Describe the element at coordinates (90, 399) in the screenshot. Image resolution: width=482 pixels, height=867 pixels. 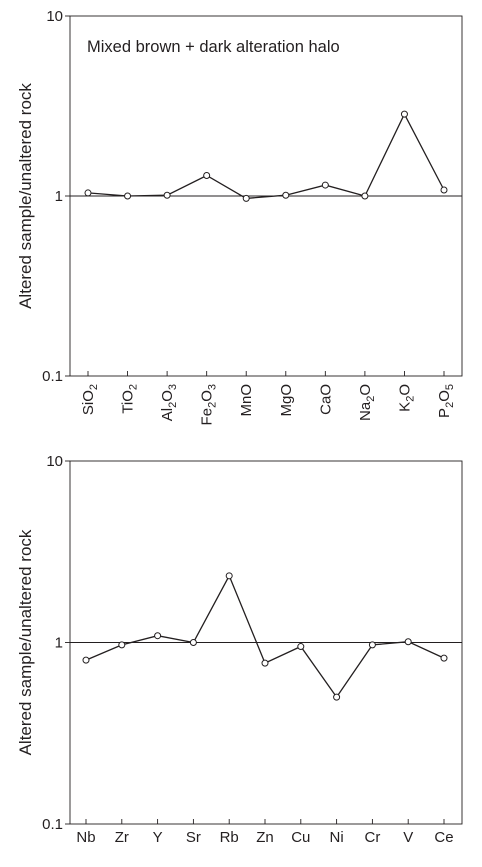
I see `x-tick-label: SiO2` at that location.